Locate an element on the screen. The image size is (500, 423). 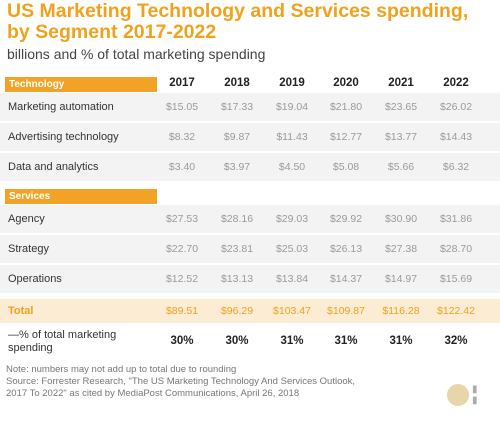
row-label: Strategy is located at coordinates (28, 249).